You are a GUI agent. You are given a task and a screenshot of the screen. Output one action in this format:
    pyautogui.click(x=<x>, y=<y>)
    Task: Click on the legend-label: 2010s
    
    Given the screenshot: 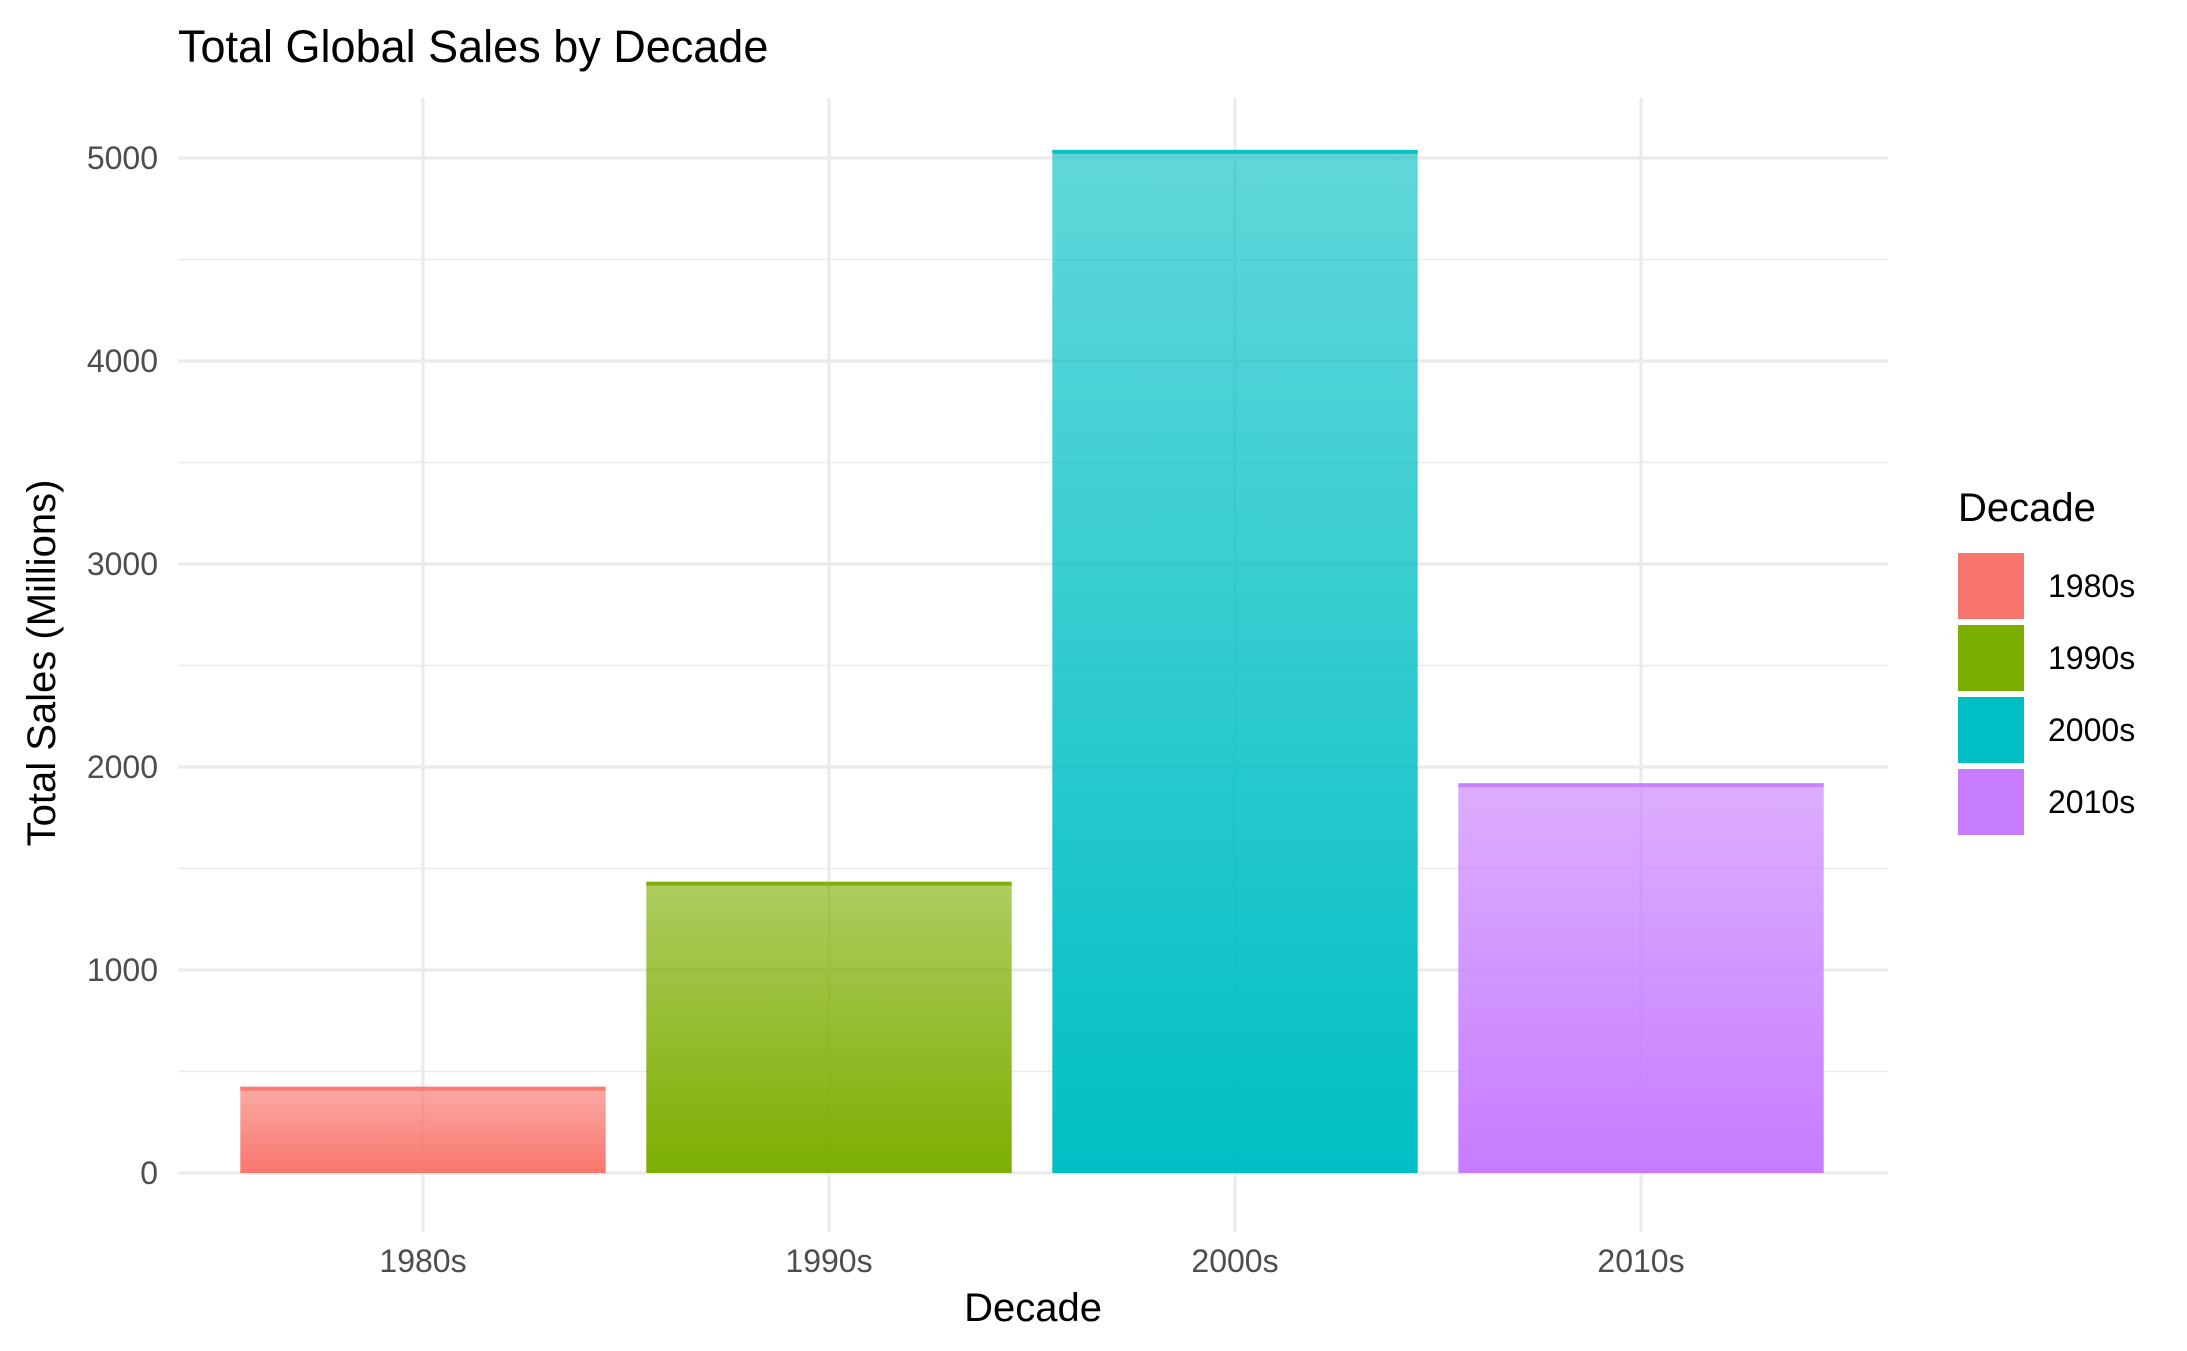 What is the action you would take?
    pyautogui.click(x=2091, y=802)
    